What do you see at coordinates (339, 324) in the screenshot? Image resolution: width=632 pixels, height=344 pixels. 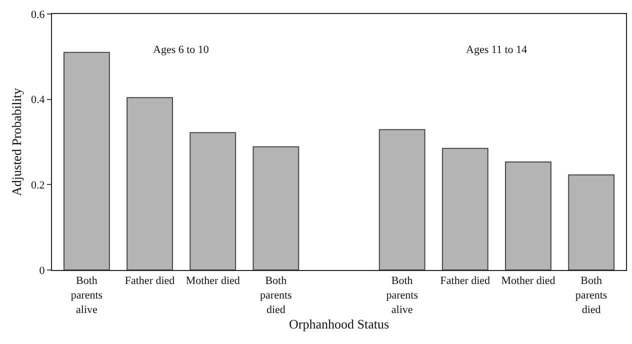 I see `x-axis-title: Orphanhood Status` at bounding box center [339, 324].